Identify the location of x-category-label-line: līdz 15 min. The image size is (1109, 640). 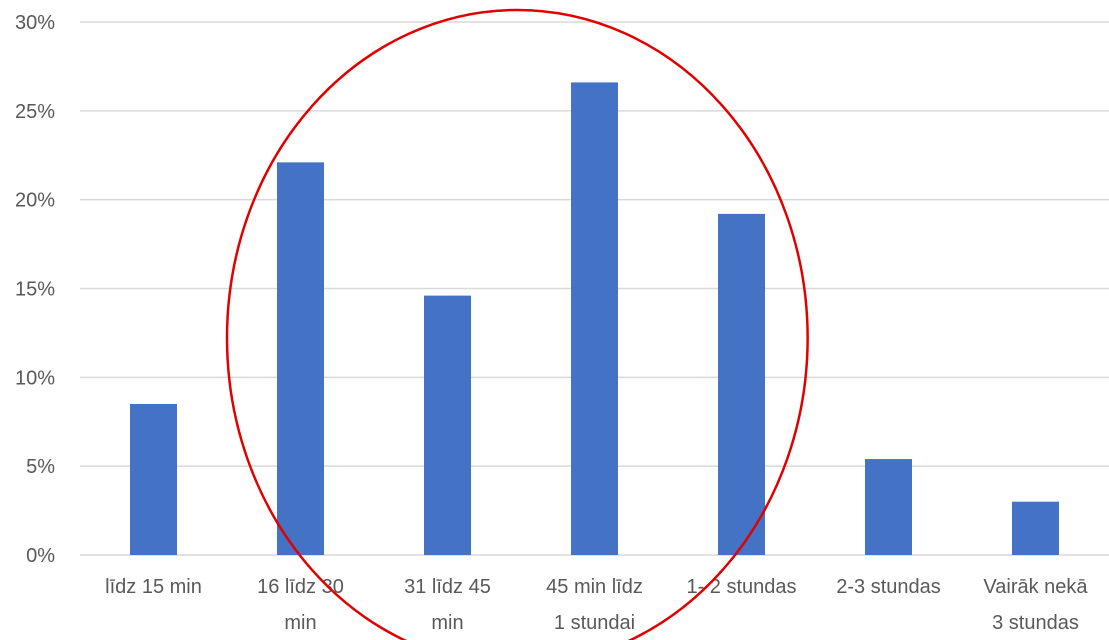
(153, 587).